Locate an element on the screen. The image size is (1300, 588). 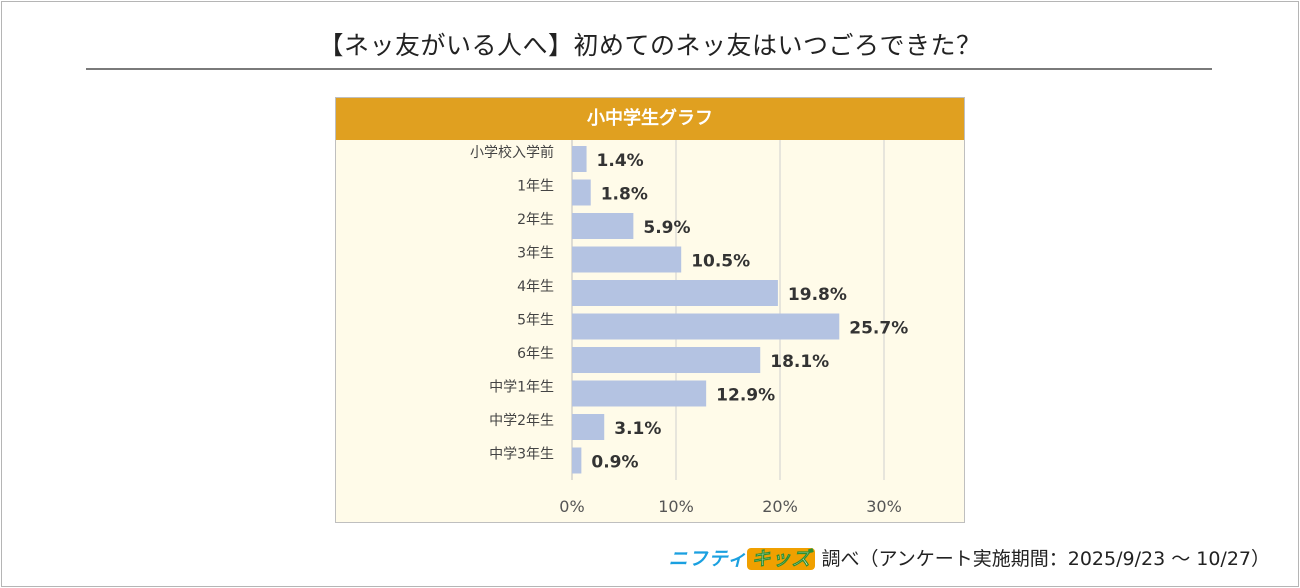
source-note: ニフティ キッズ 調べ（アンケート実施期間：2025/9/23 ～ 10/27） is located at coordinates (969, 557).